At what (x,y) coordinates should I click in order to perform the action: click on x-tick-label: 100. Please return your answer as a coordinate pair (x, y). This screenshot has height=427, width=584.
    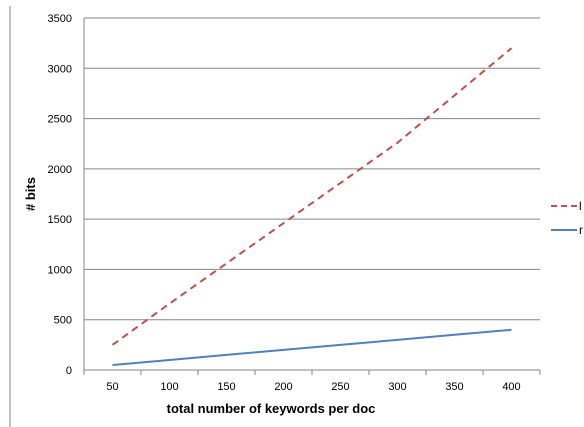
    Looking at the image, I should click on (169, 387).